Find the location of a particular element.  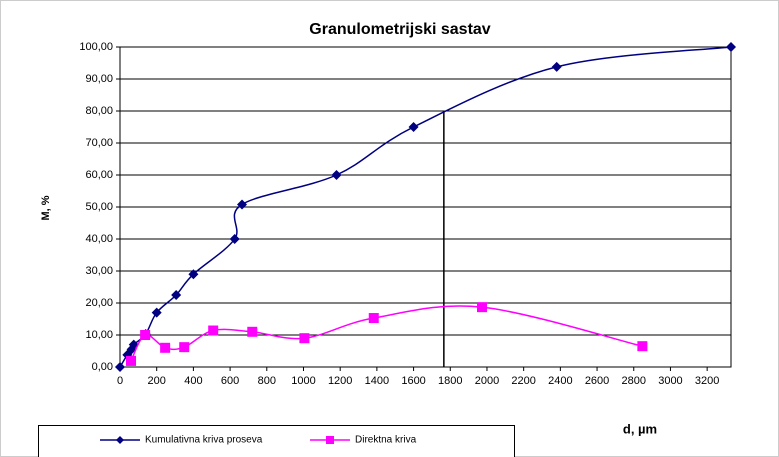

y-tick-label: 70,00 is located at coordinates (99, 143).